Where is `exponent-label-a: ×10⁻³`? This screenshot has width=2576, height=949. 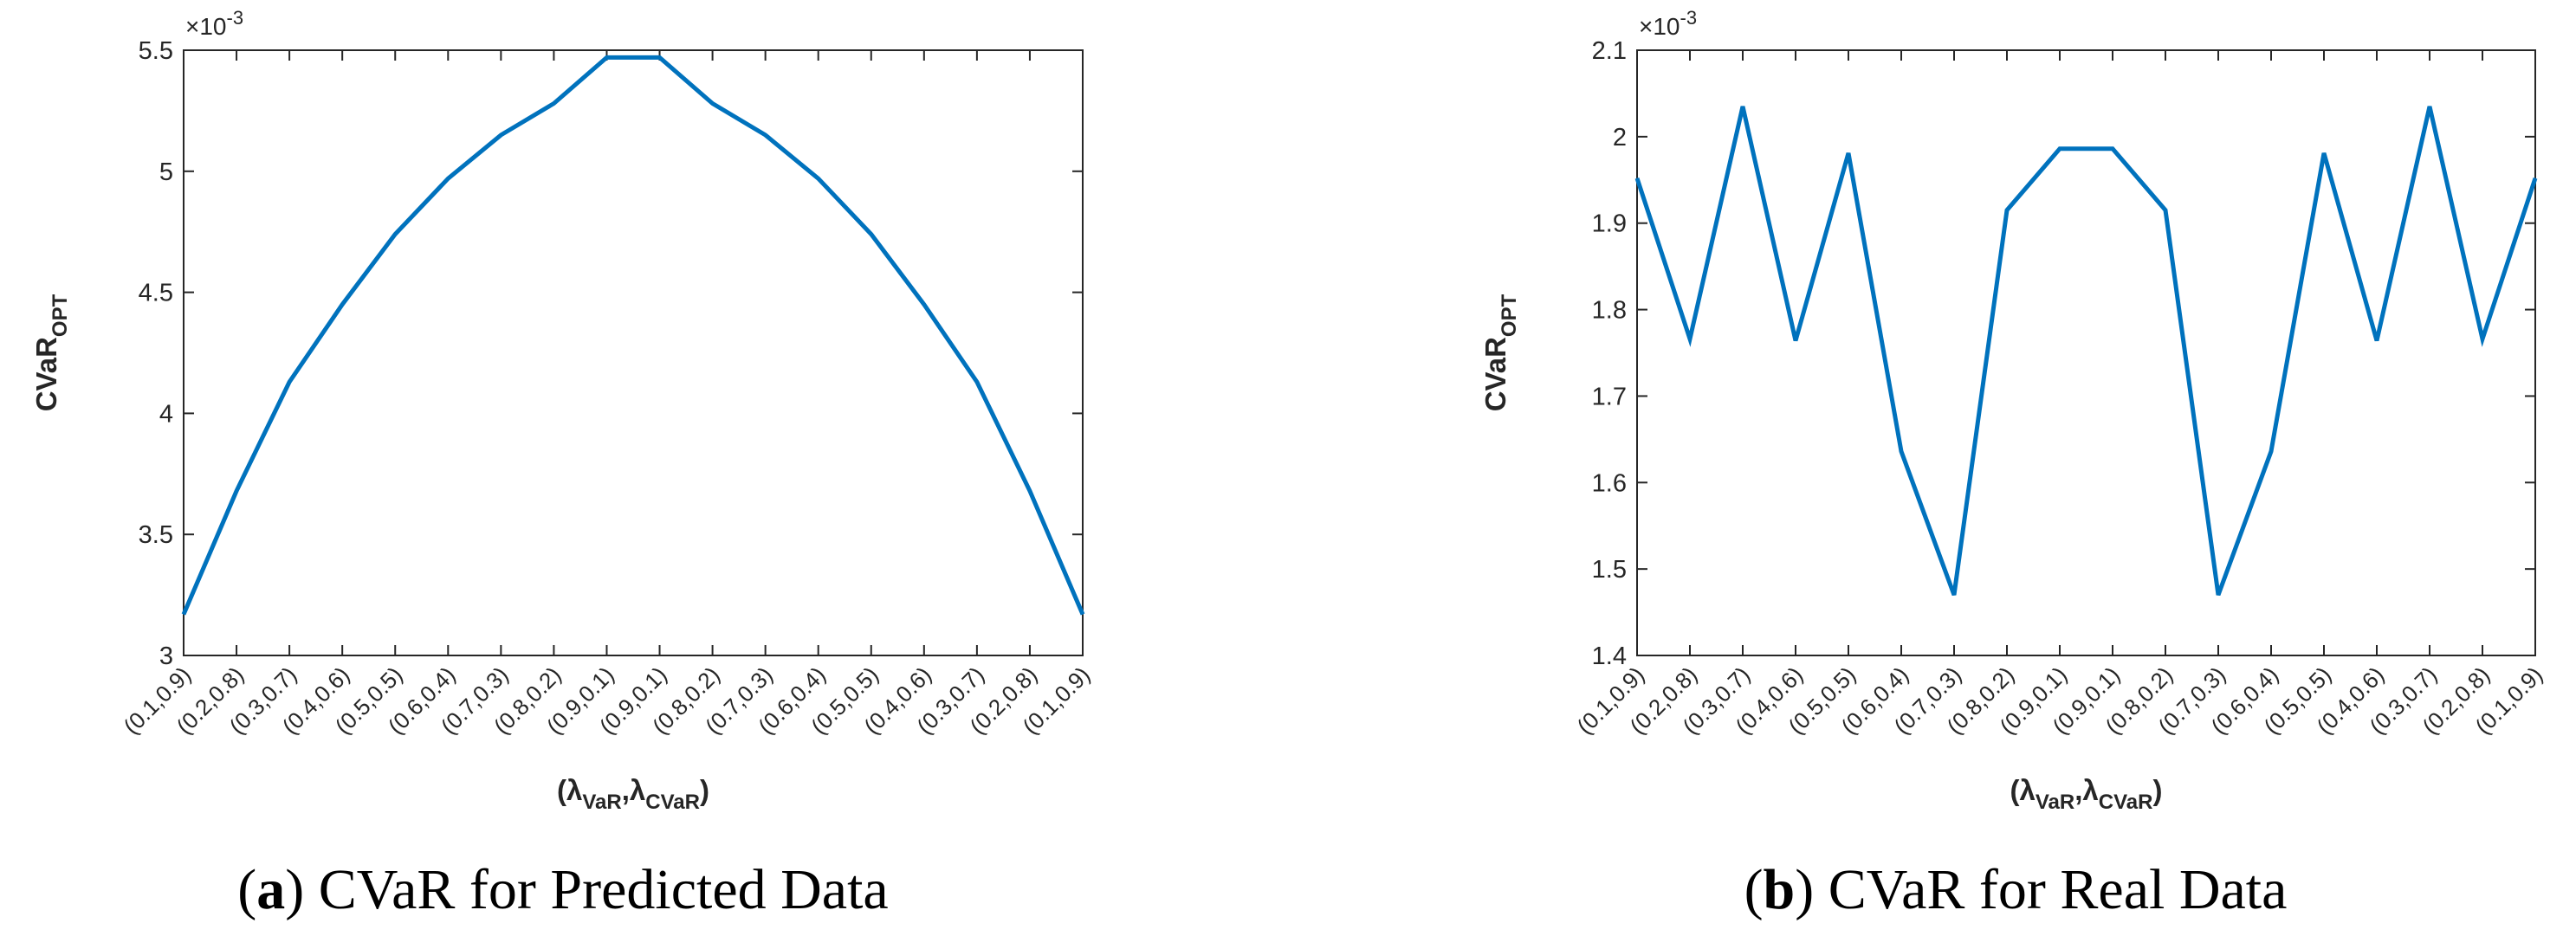
exponent-label-a: ×10⁻³ is located at coordinates (214, 24).